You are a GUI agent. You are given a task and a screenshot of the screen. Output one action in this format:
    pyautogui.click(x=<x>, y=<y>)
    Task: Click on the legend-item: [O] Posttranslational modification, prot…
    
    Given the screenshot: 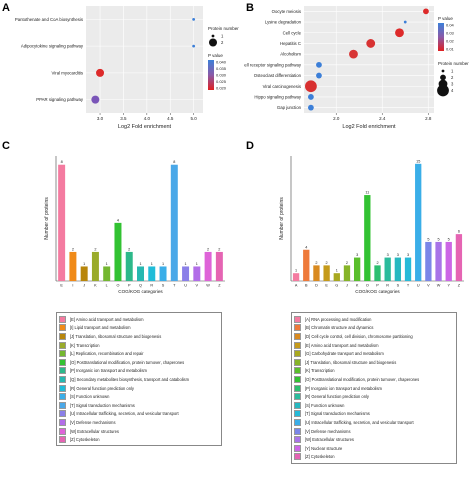 What is the action you would take?
    pyautogui.click(x=356, y=379)
    